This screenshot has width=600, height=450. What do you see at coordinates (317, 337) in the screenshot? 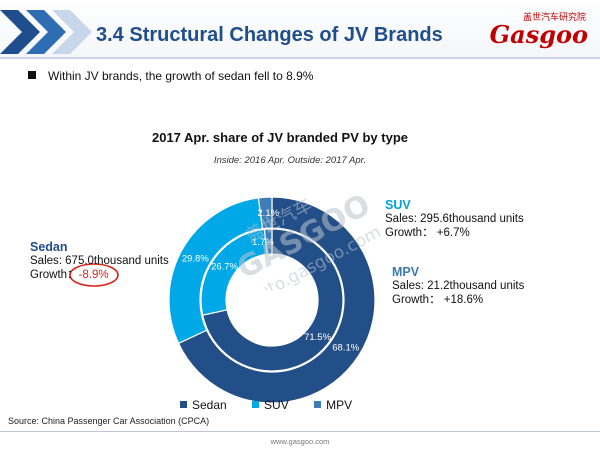
I see `inner-label-sedan: 71.5%` at bounding box center [317, 337].